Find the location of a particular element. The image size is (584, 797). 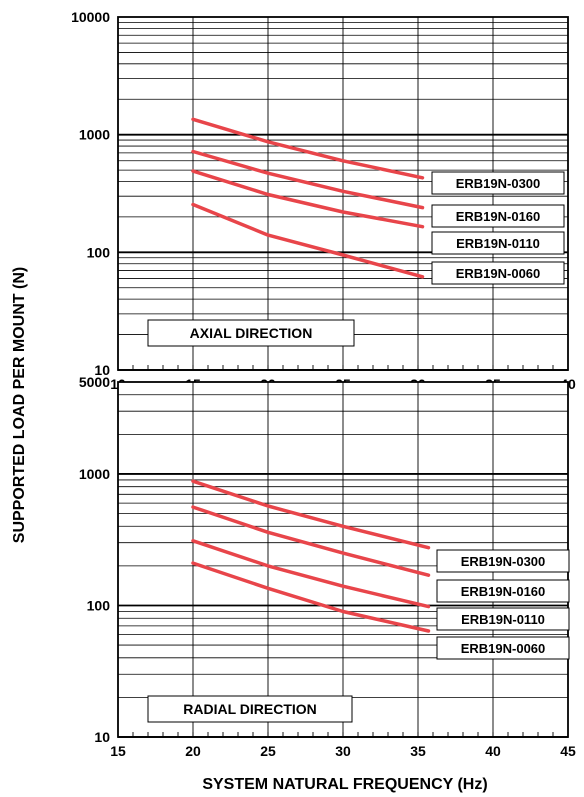

x-tick-label: 30 is located at coordinates (343, 751).